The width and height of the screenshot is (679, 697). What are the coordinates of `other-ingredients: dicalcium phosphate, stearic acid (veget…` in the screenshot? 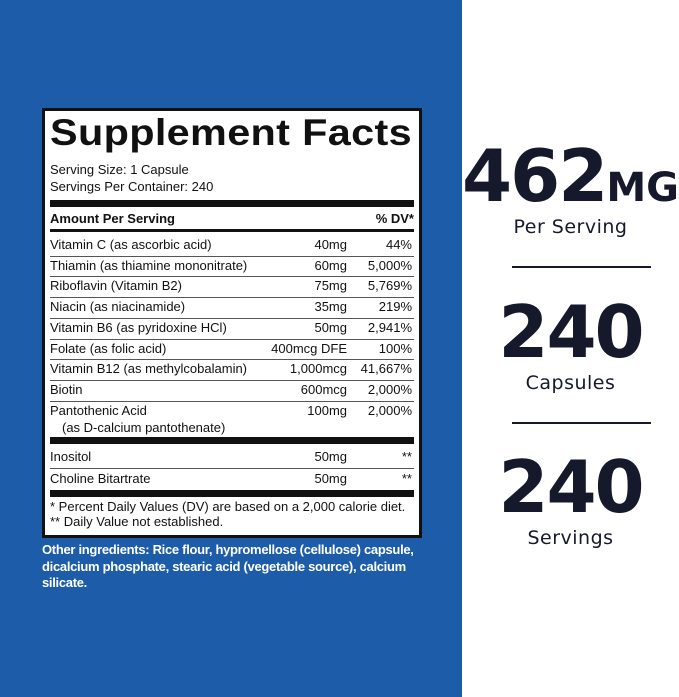 It's located at (224, 566).